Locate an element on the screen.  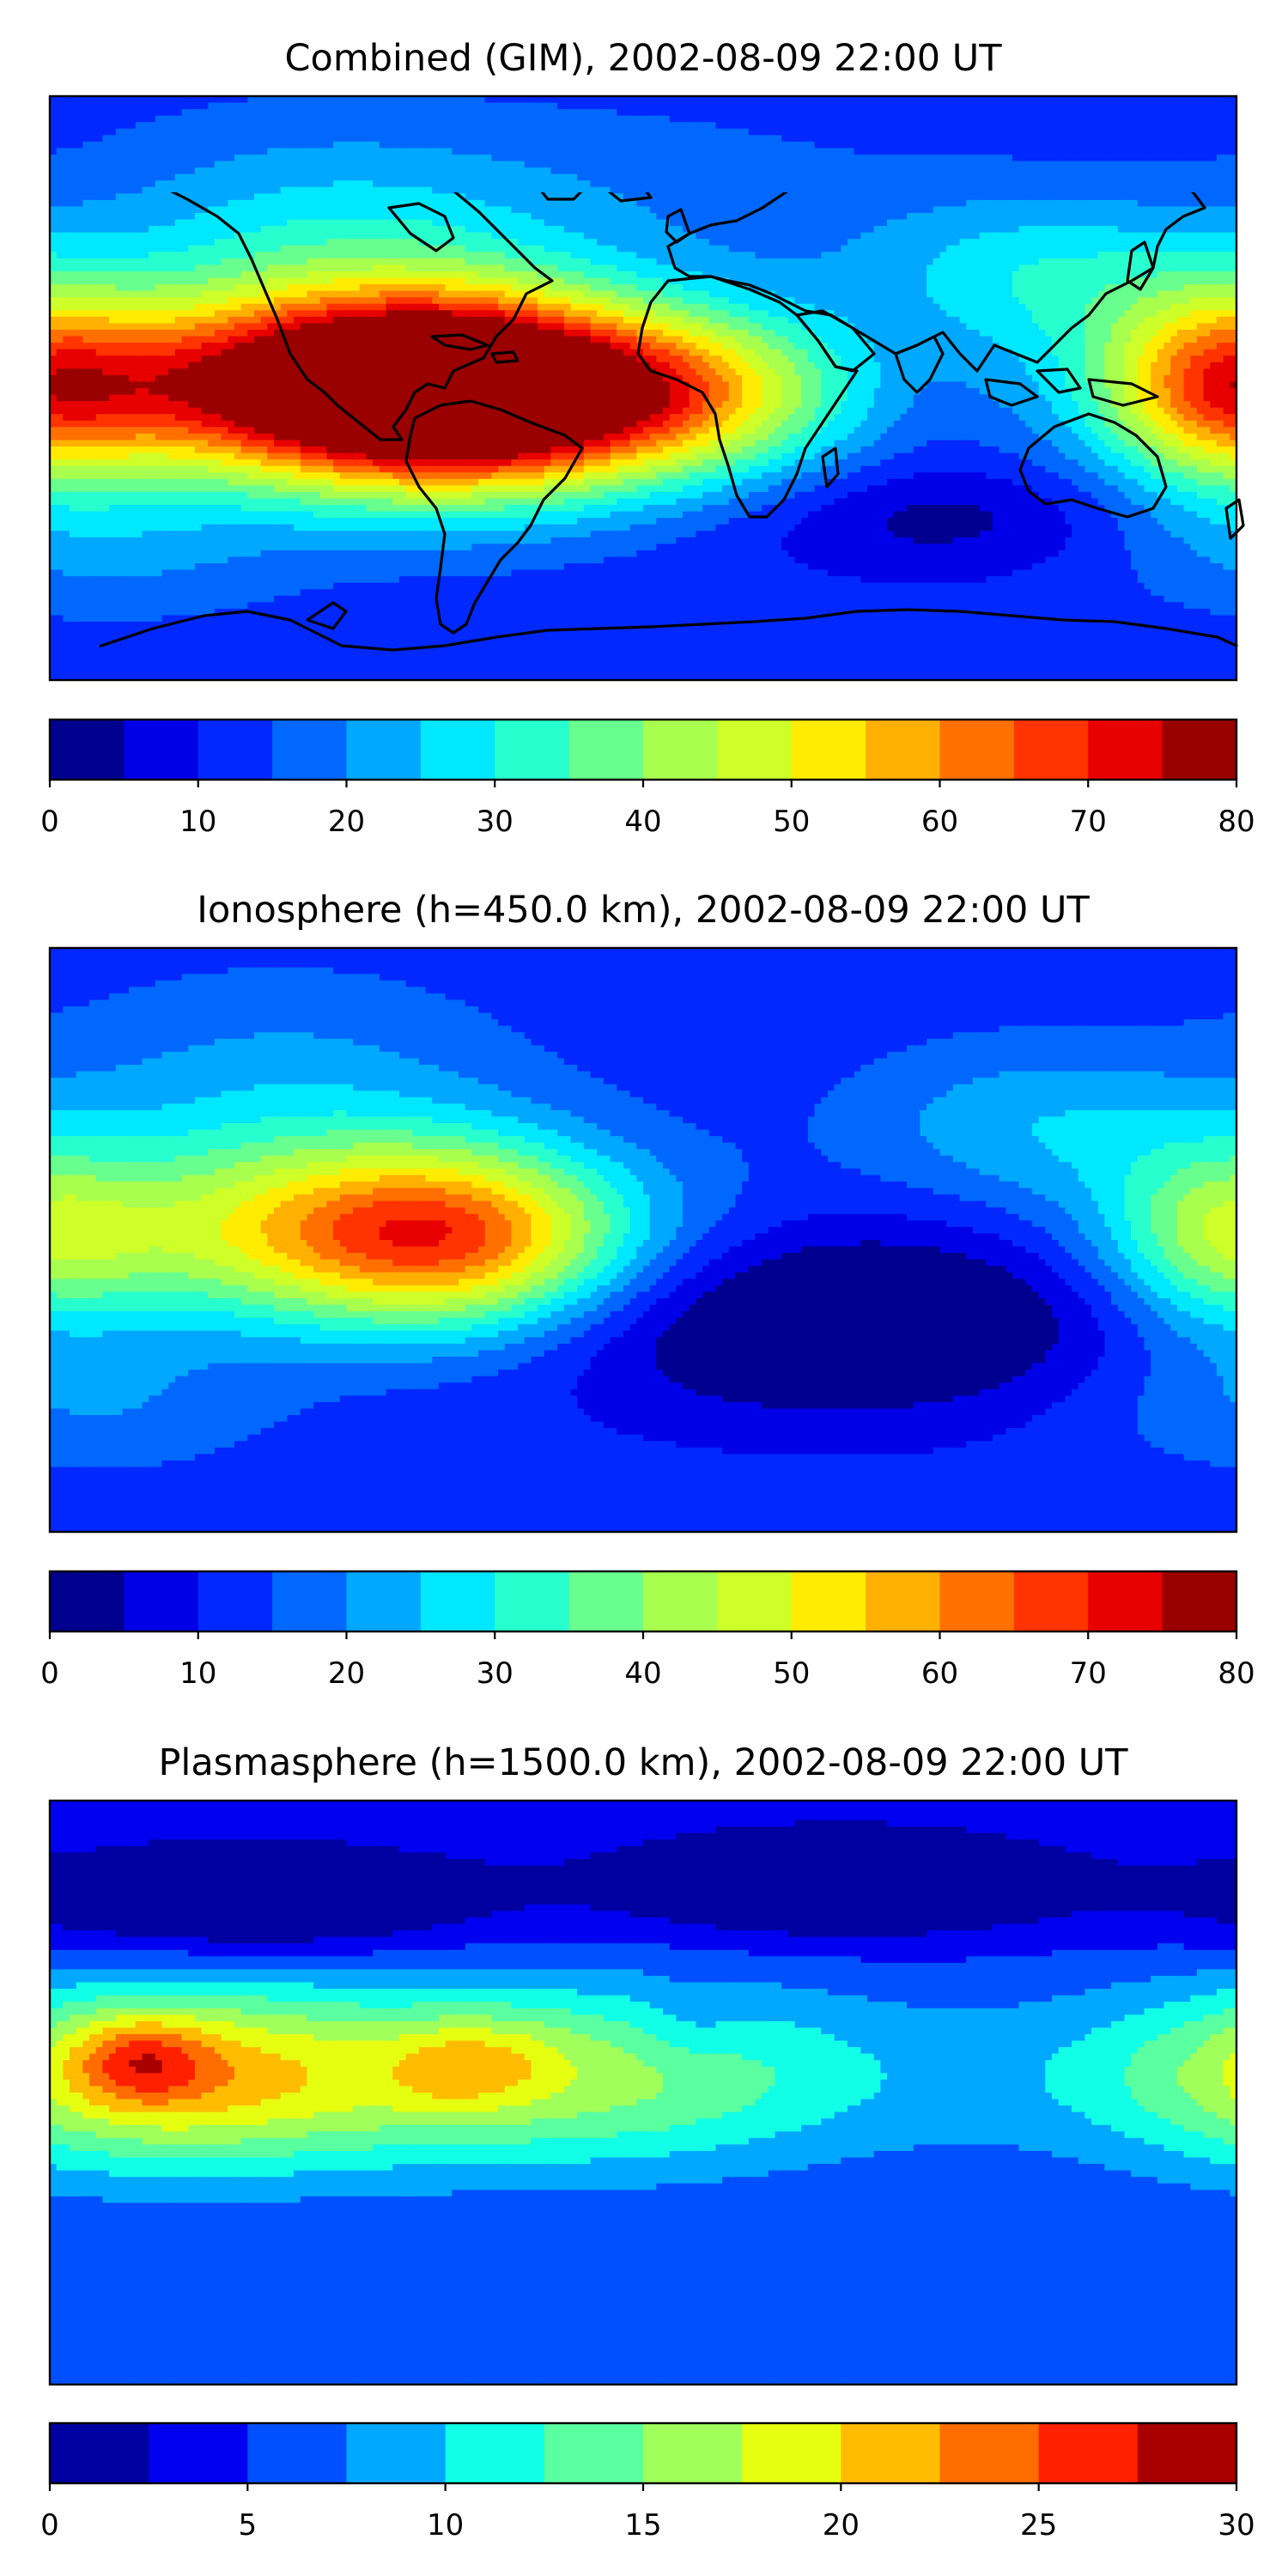
panel-title: Combined (GIM), 2002-08-09 22:00 UT is located at coordinates (643, 59).